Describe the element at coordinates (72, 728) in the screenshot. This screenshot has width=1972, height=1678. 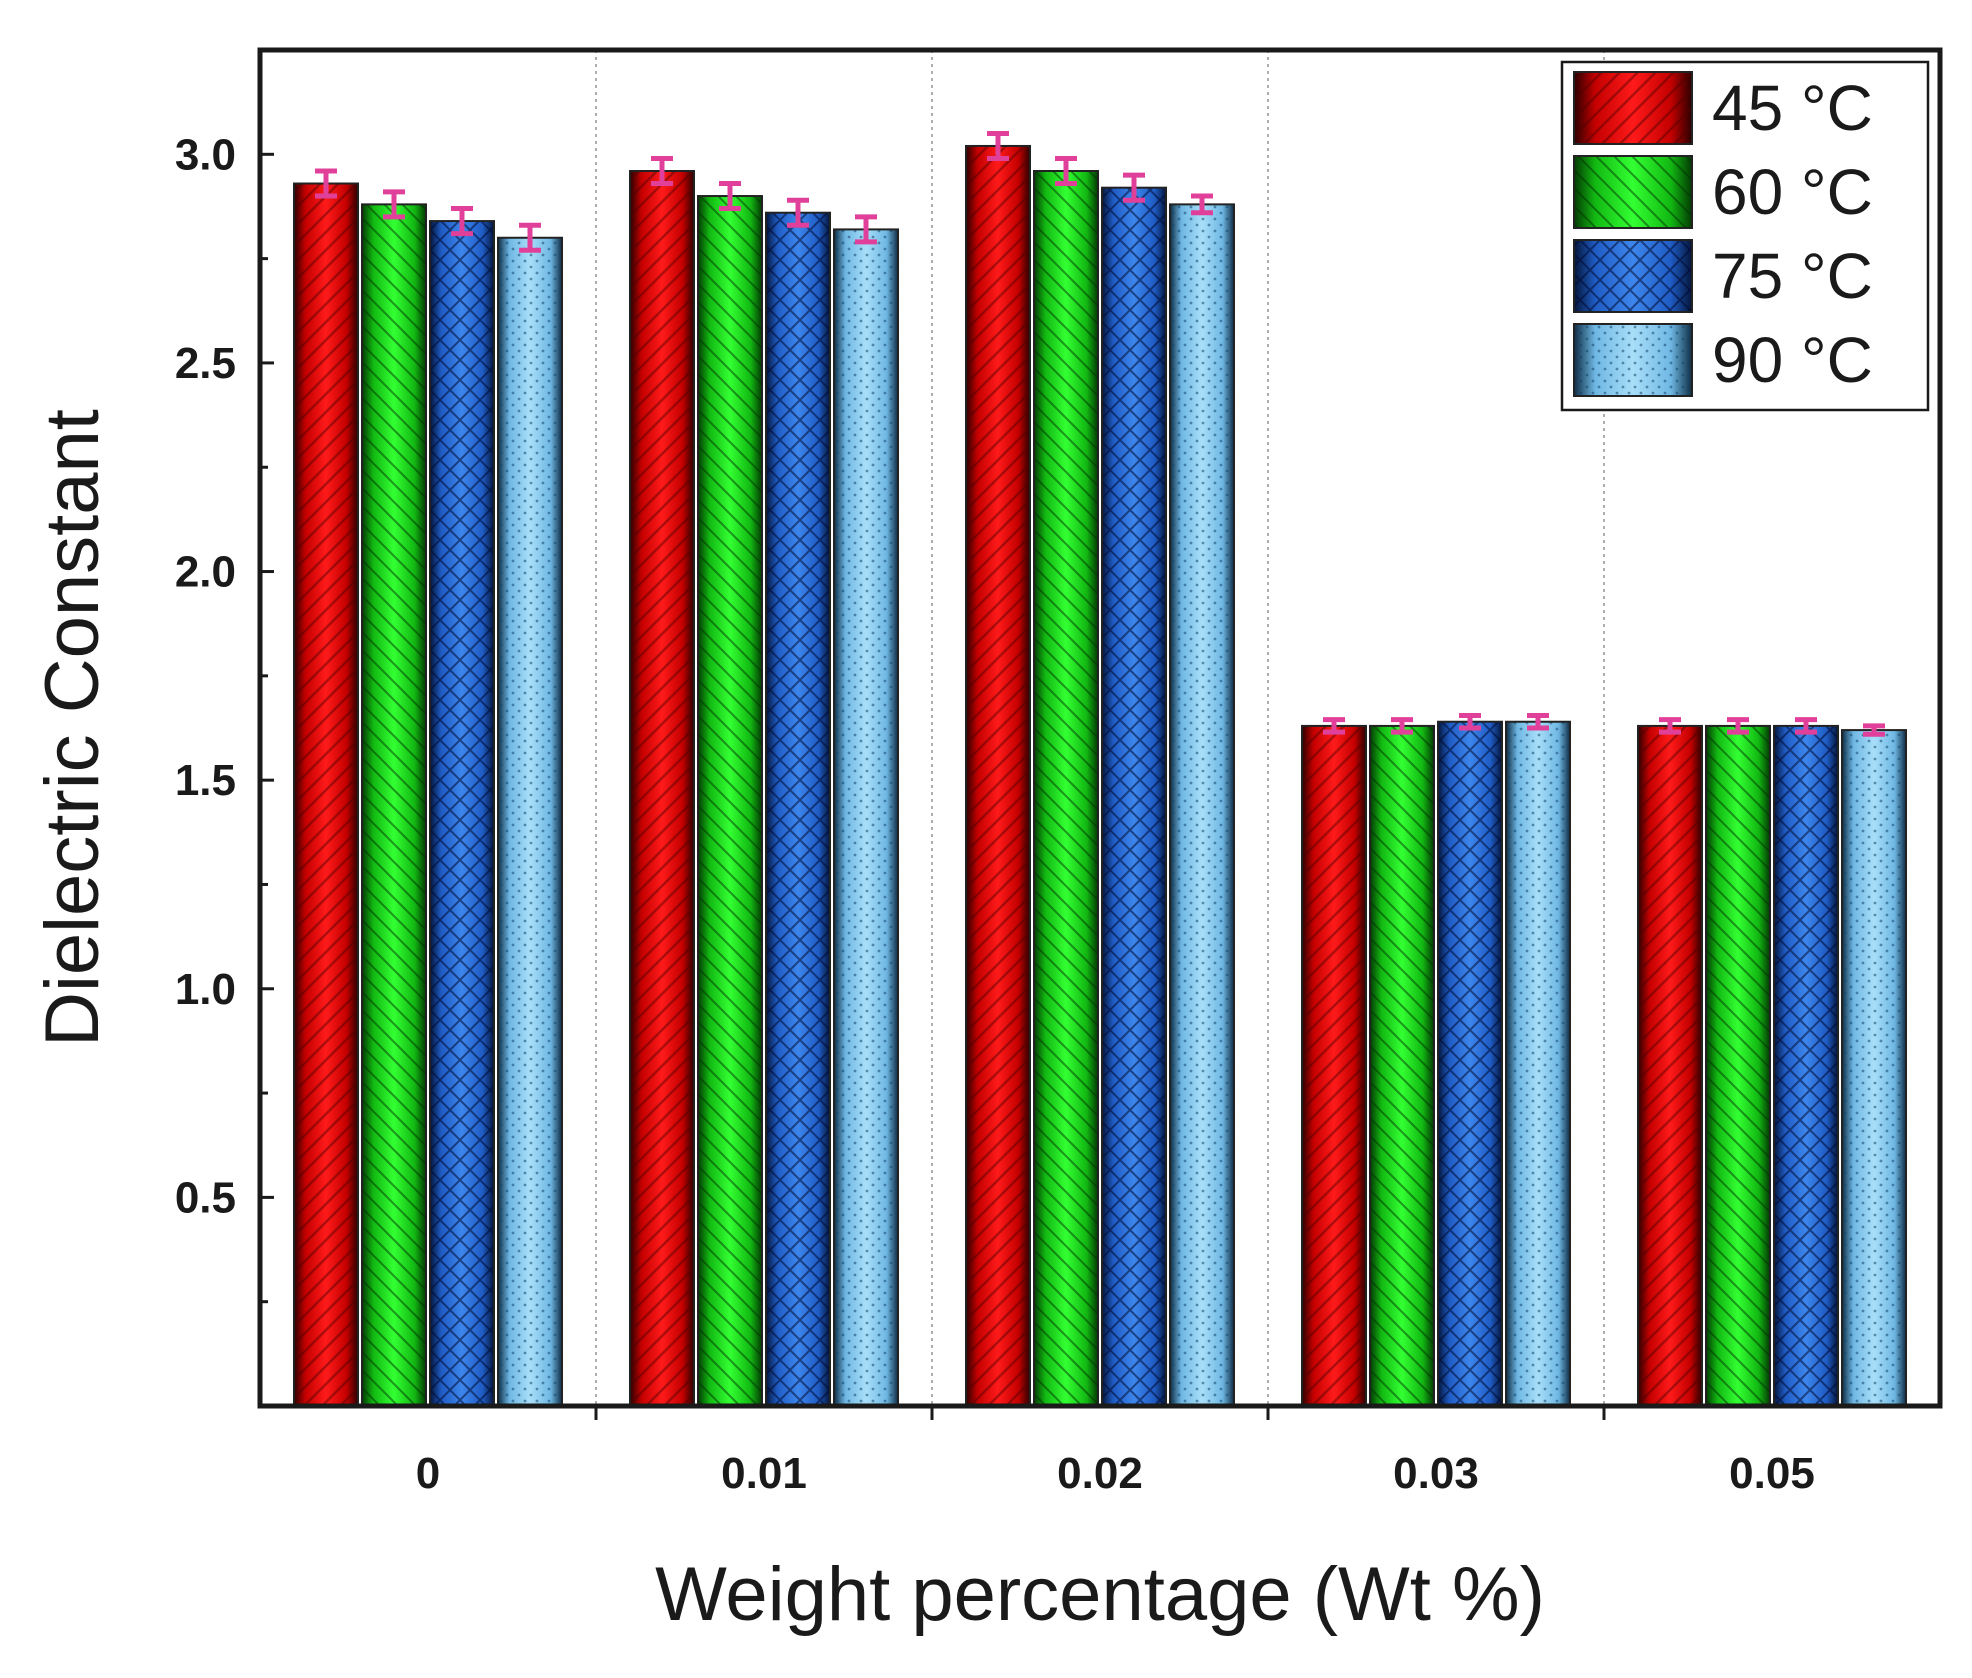
I see `y-axis-title: Dielectric Constant` at that location.